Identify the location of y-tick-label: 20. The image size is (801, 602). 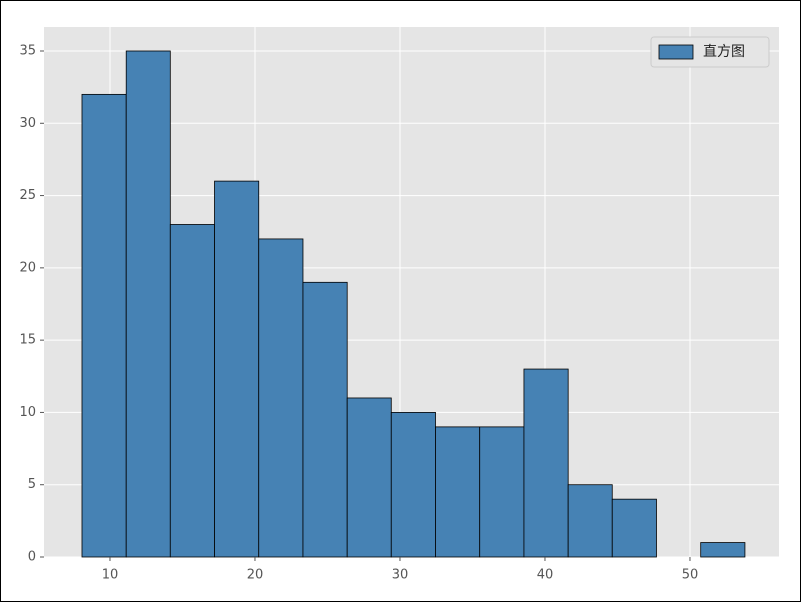
(27, 267).